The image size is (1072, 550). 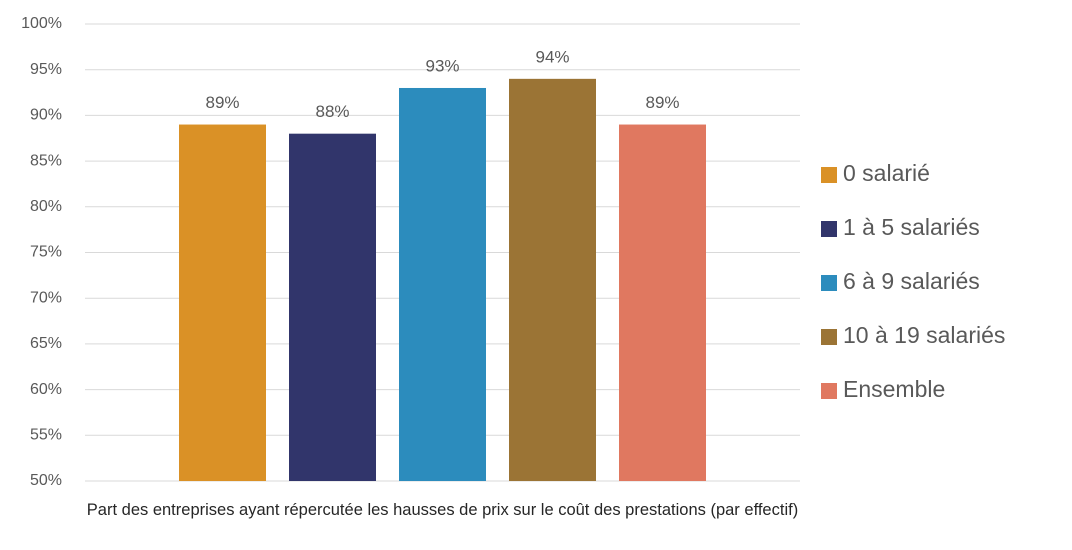 I want to click on y-tick-label: 65%, so click(x=46, y=343).